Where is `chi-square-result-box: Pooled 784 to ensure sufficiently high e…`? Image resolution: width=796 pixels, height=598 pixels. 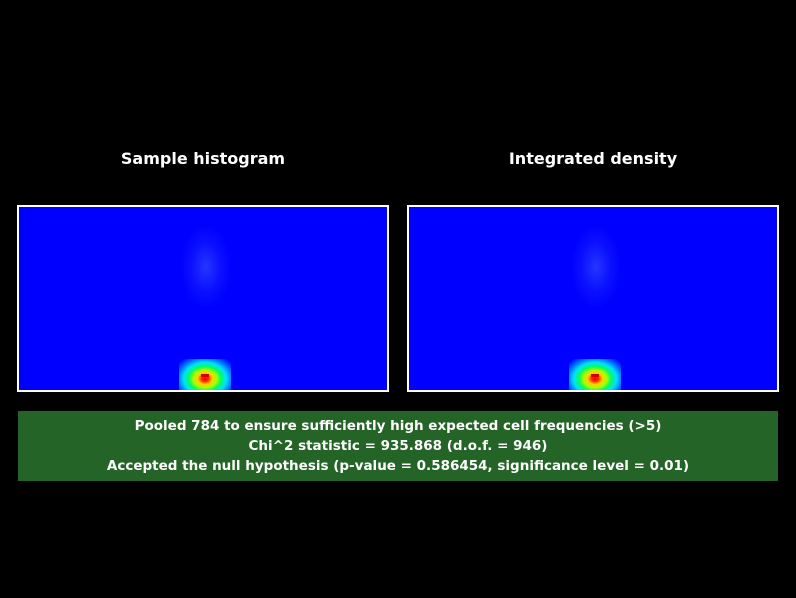 chi-square-result-box: Pooled 784 to ensure sufficiently high e… is located at coordinates (398, 446).